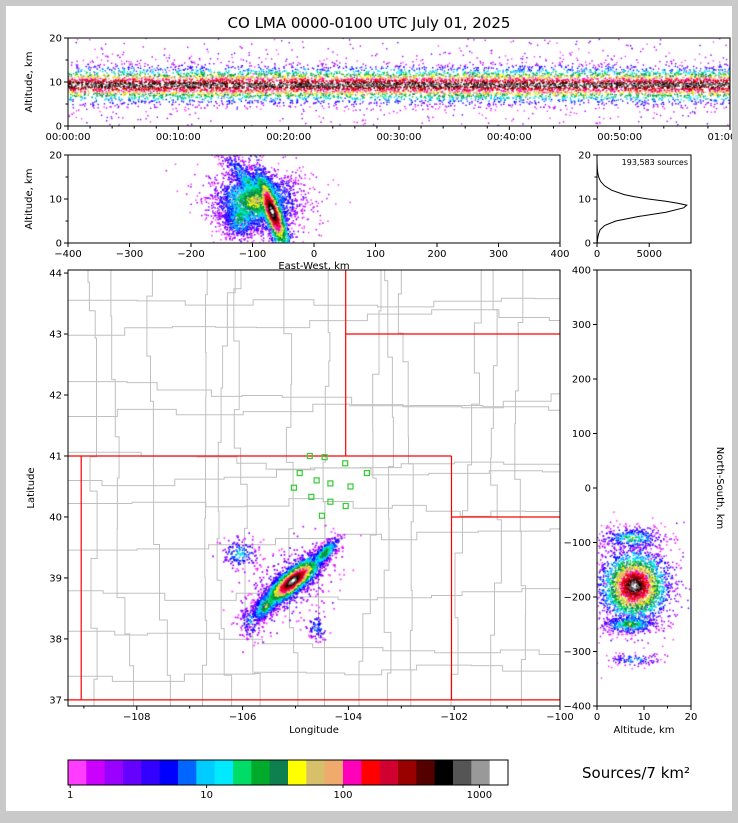 Image resolution: width=738 pixels, height=823 pixels. What do you see at coordinates (619, 137) in the screenshot?
I see `svg-text: 00:50:00` at bounding box center [619, 137].